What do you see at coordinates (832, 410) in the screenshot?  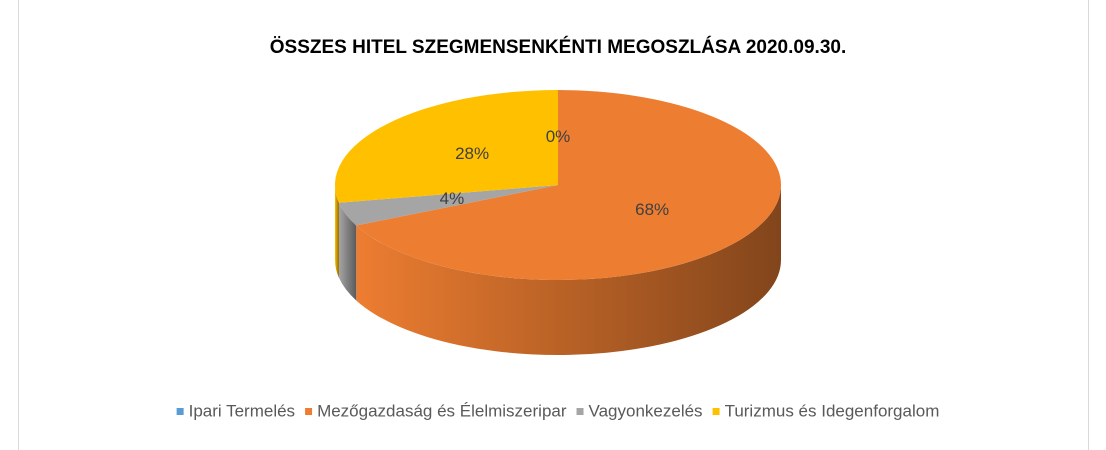 I see `legend-label: Turizmus és Idegenforgalom` at bounding box center [832, 410].